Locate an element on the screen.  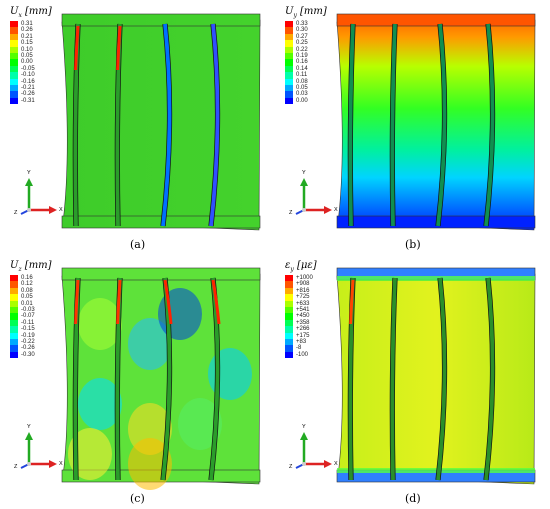
triad-x-label: X is located at coordinates (61, 210).